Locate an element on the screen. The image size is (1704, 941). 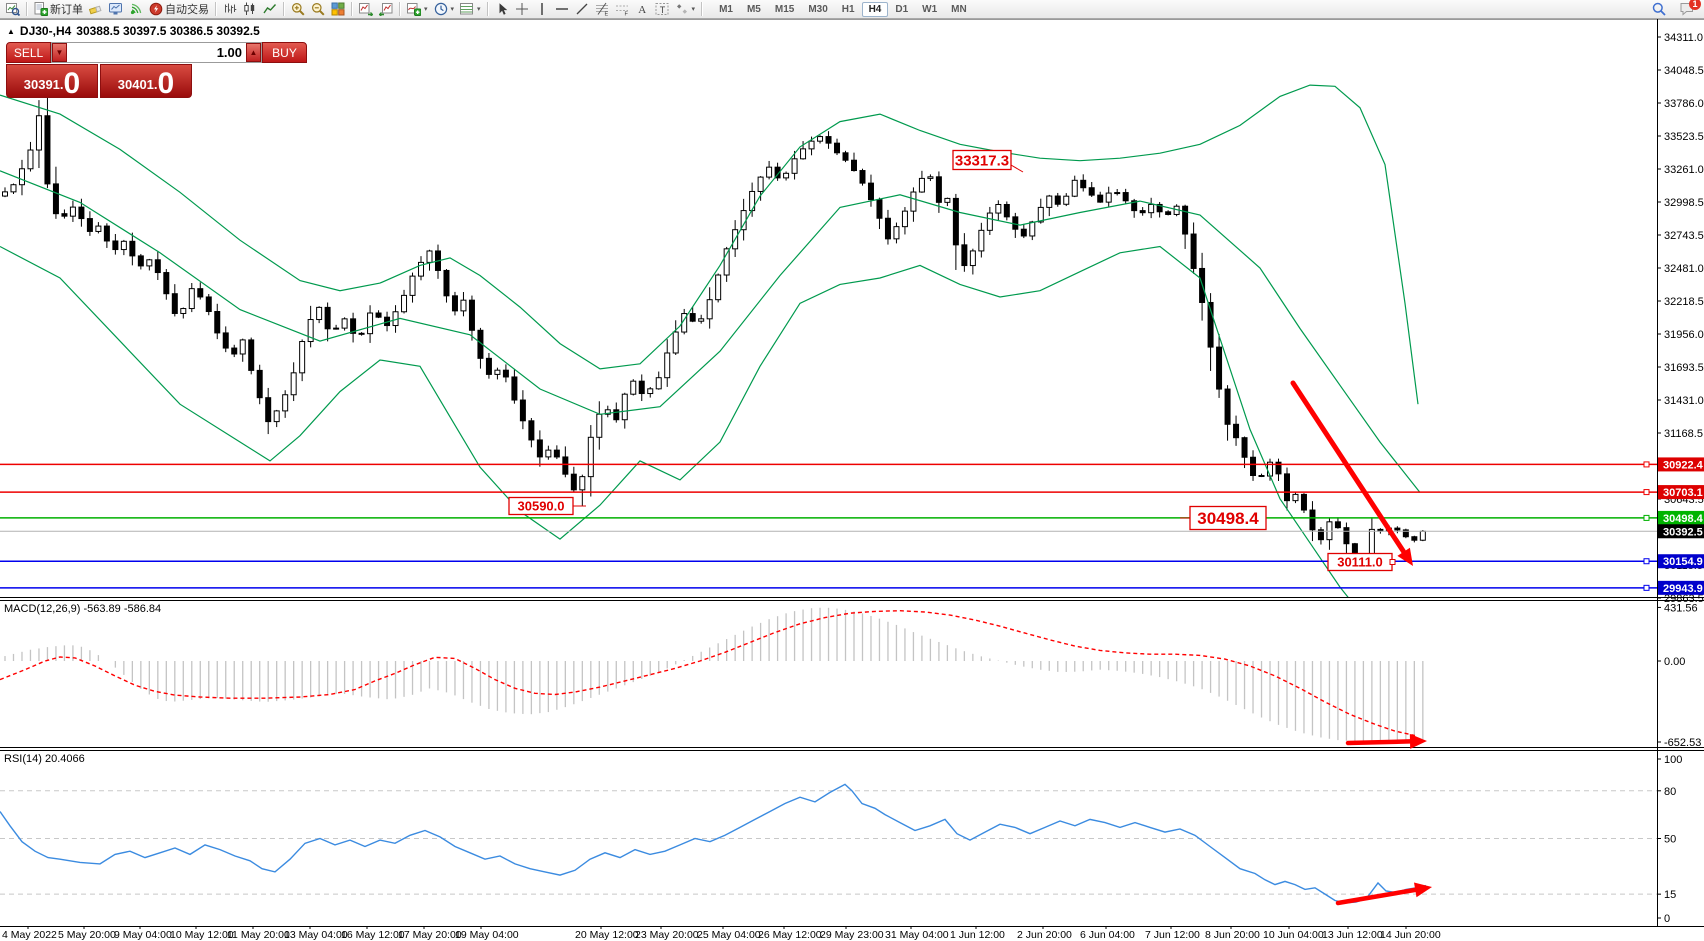
cursor-button is located at coordinates (502, 9).